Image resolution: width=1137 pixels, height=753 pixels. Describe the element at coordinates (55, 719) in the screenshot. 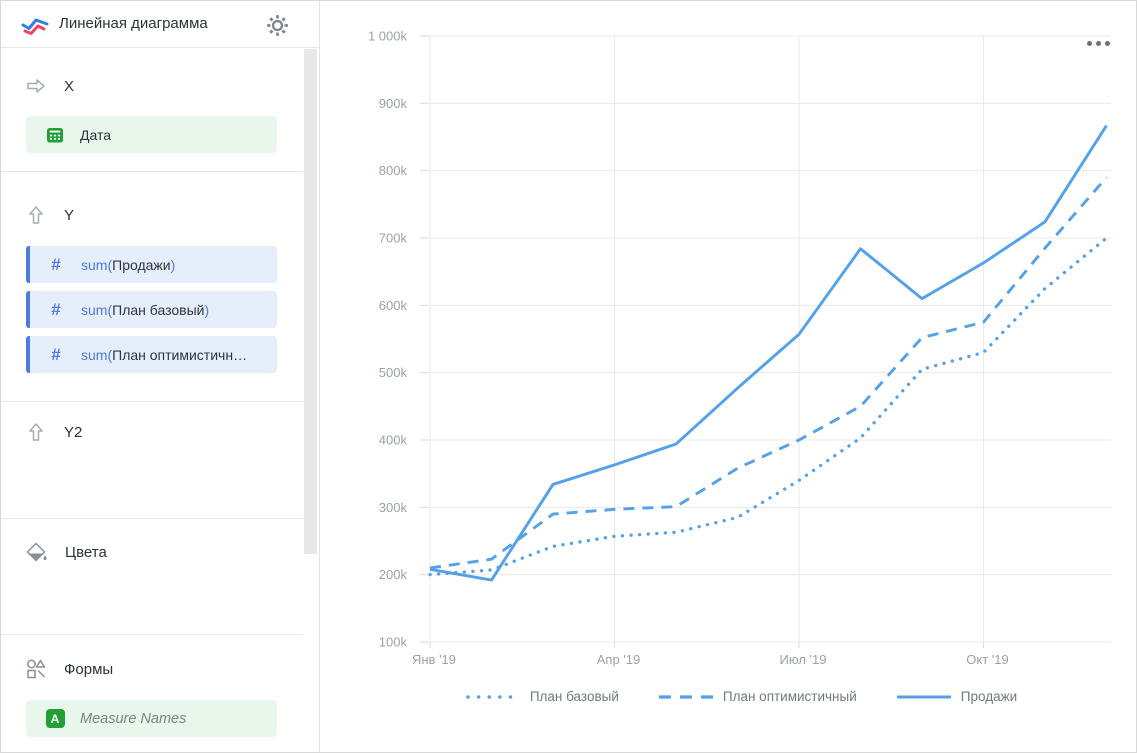

I see `letter-a-icon: A` at that location.